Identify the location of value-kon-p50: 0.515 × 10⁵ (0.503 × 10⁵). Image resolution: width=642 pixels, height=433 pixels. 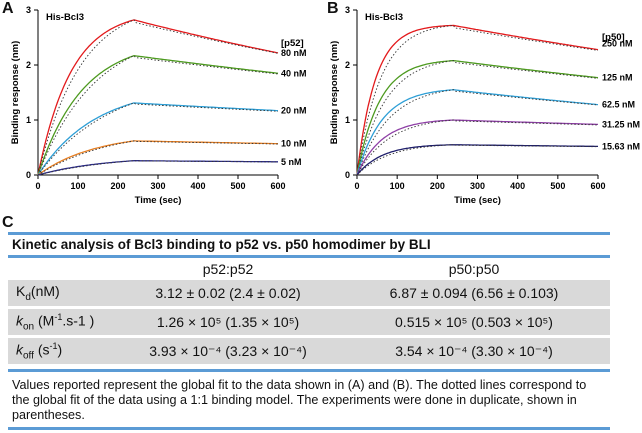
(474, 322).